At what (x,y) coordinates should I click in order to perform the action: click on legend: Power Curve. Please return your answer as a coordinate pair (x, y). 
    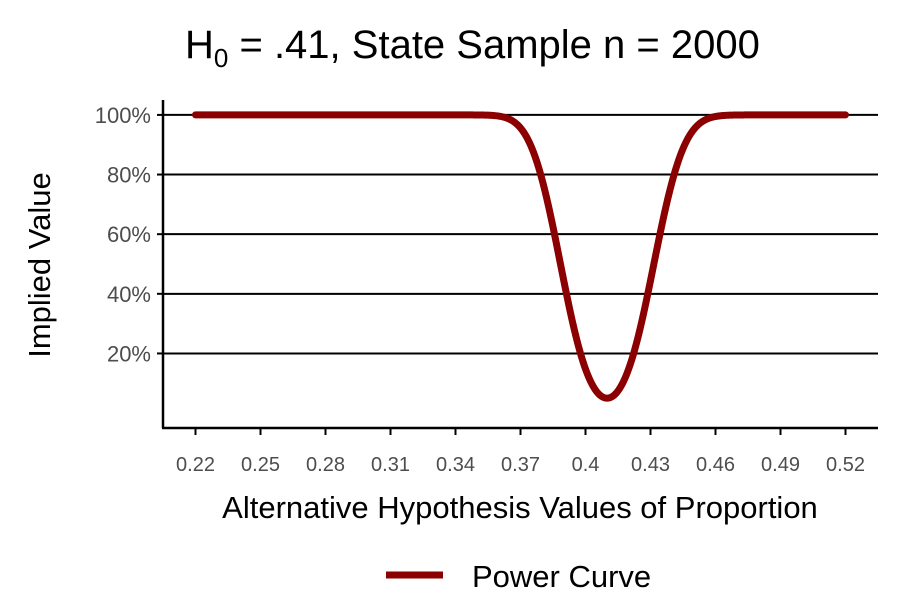
    Looking at the image, I should click on (518, 576).